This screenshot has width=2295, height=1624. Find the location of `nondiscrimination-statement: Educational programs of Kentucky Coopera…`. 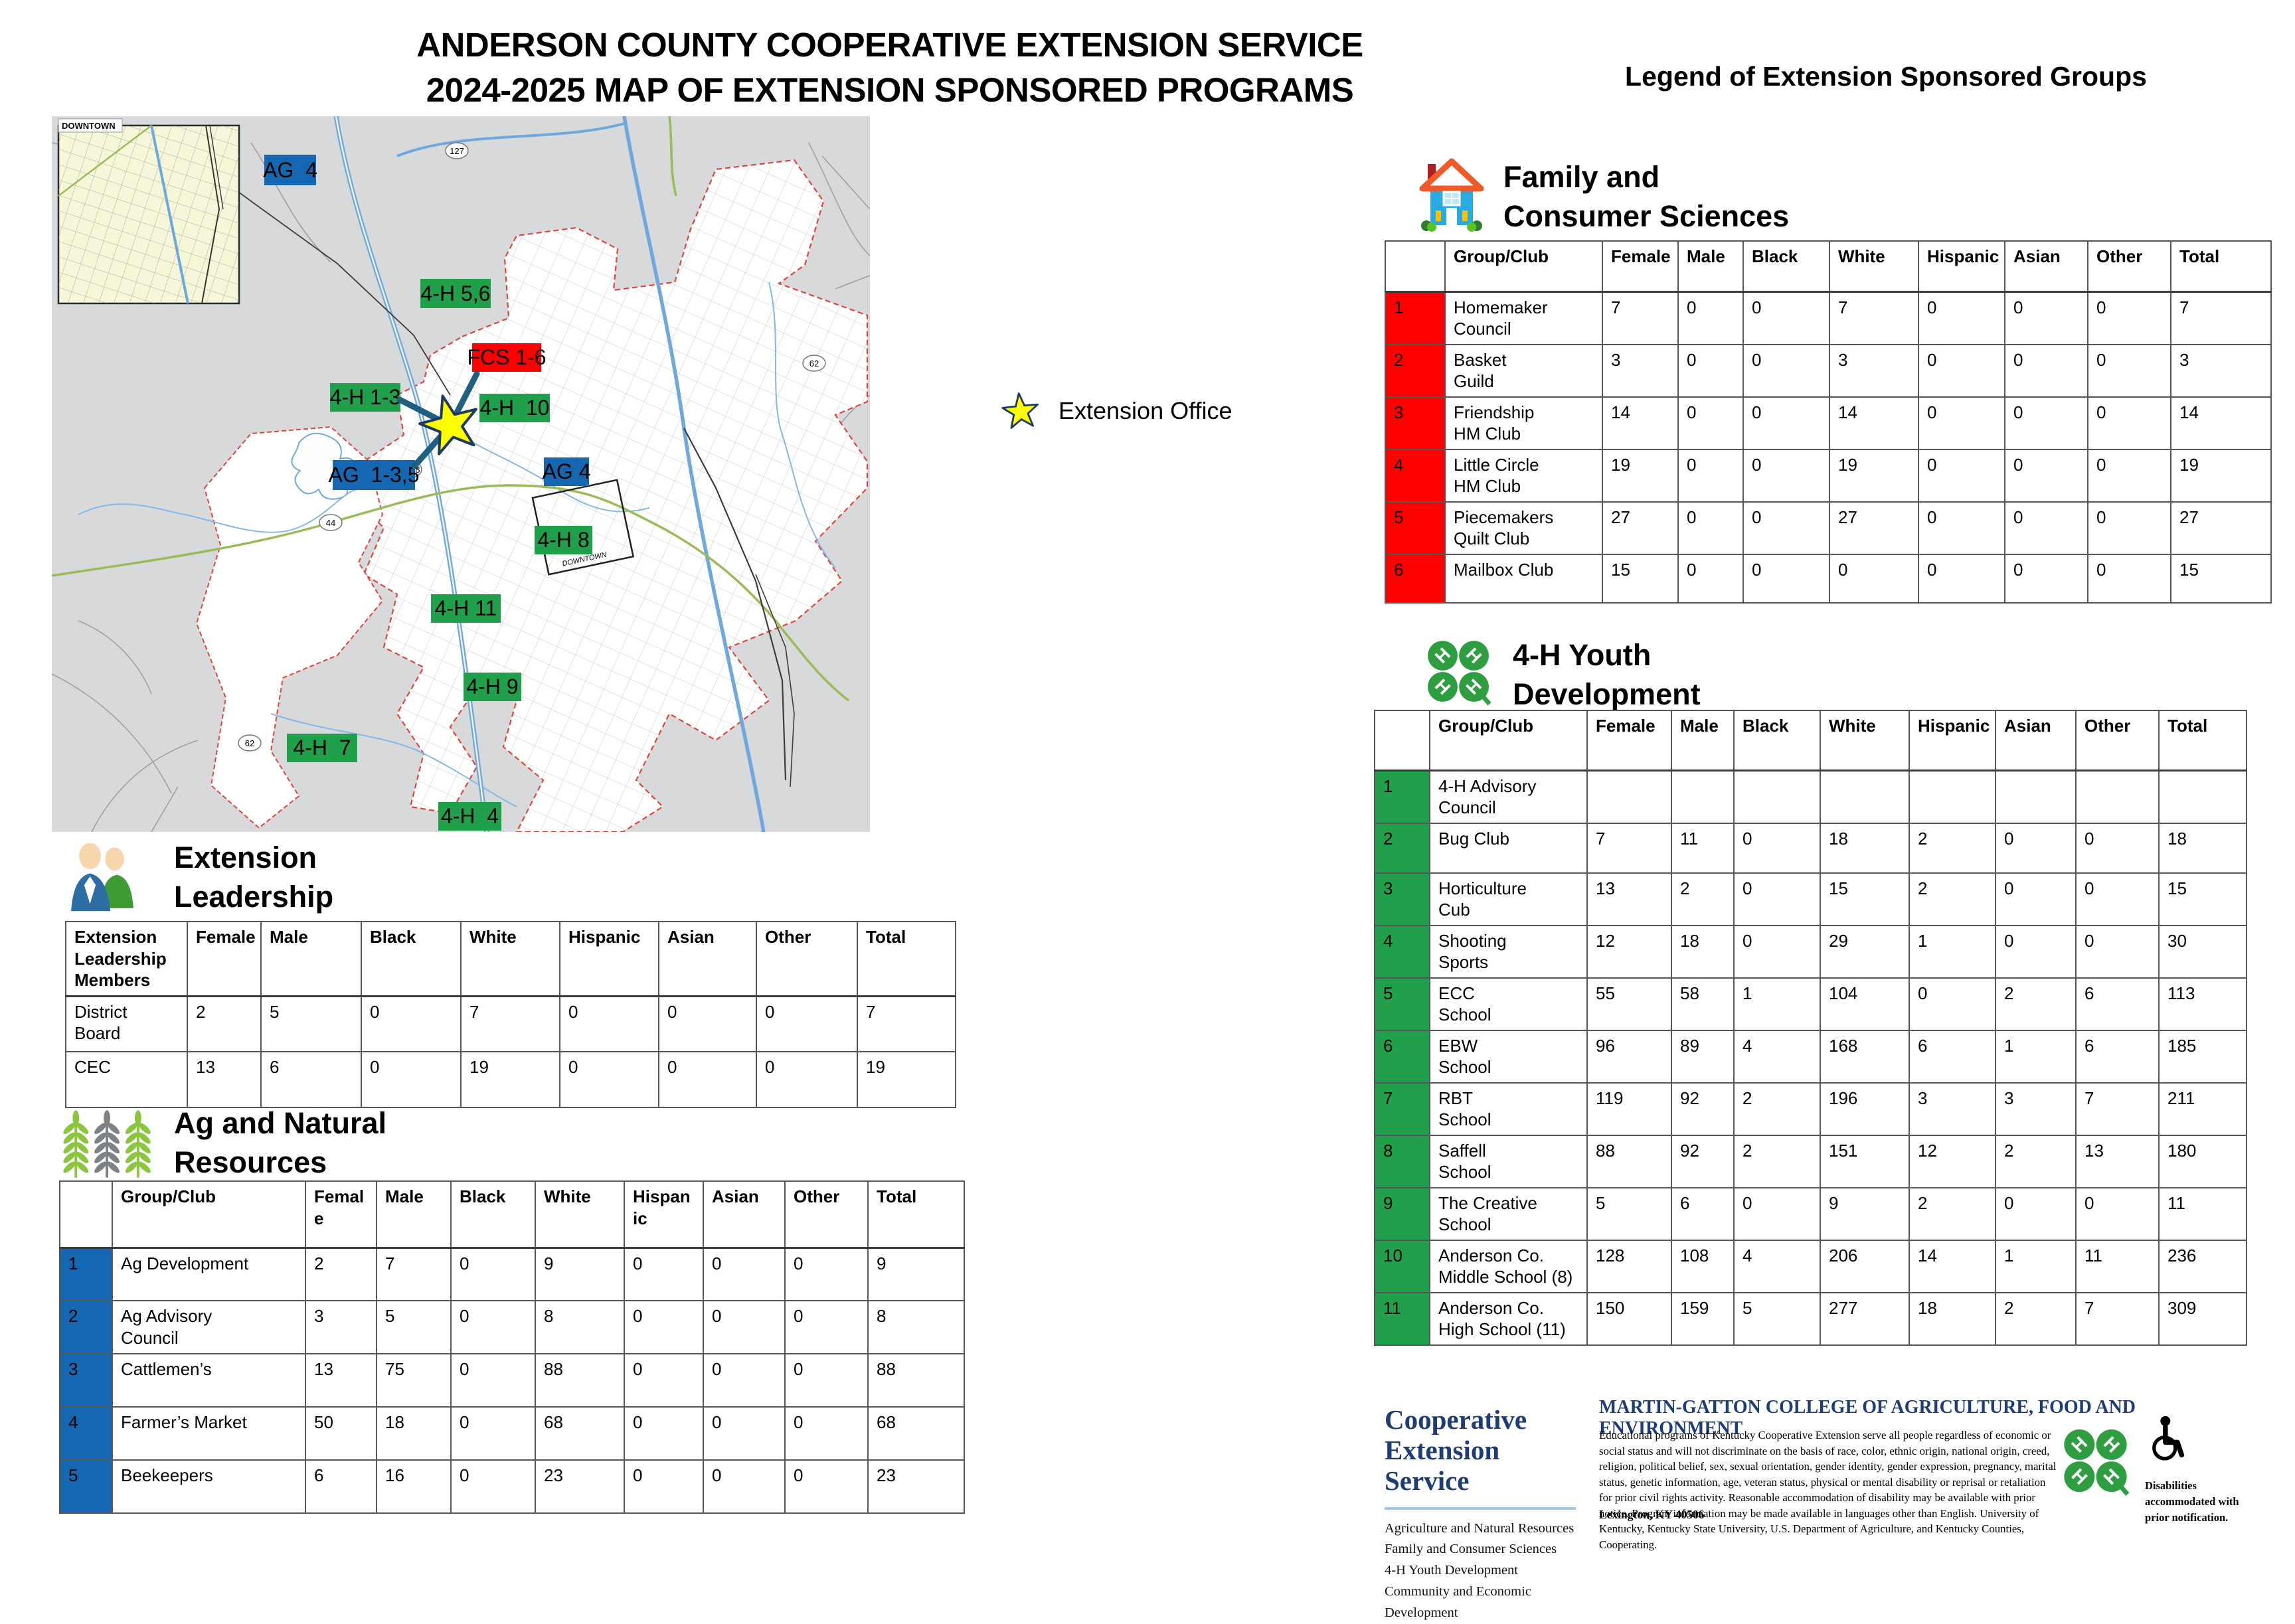

nondiscrimination-statement: Educational programs of Kentucky Coopera… is located at coordinates (1828, 1490).